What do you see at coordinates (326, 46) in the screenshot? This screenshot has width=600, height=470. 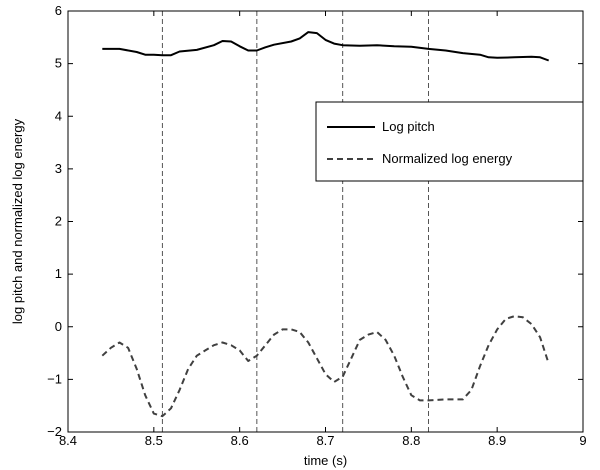 I see `series-line-log-pitch` at bounding box center [326, 46].